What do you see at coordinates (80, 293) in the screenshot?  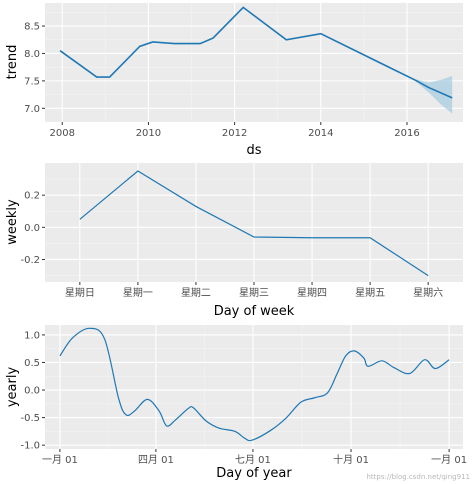 I see `x-tick-label: 星期日` at bounding box center [80, 293].